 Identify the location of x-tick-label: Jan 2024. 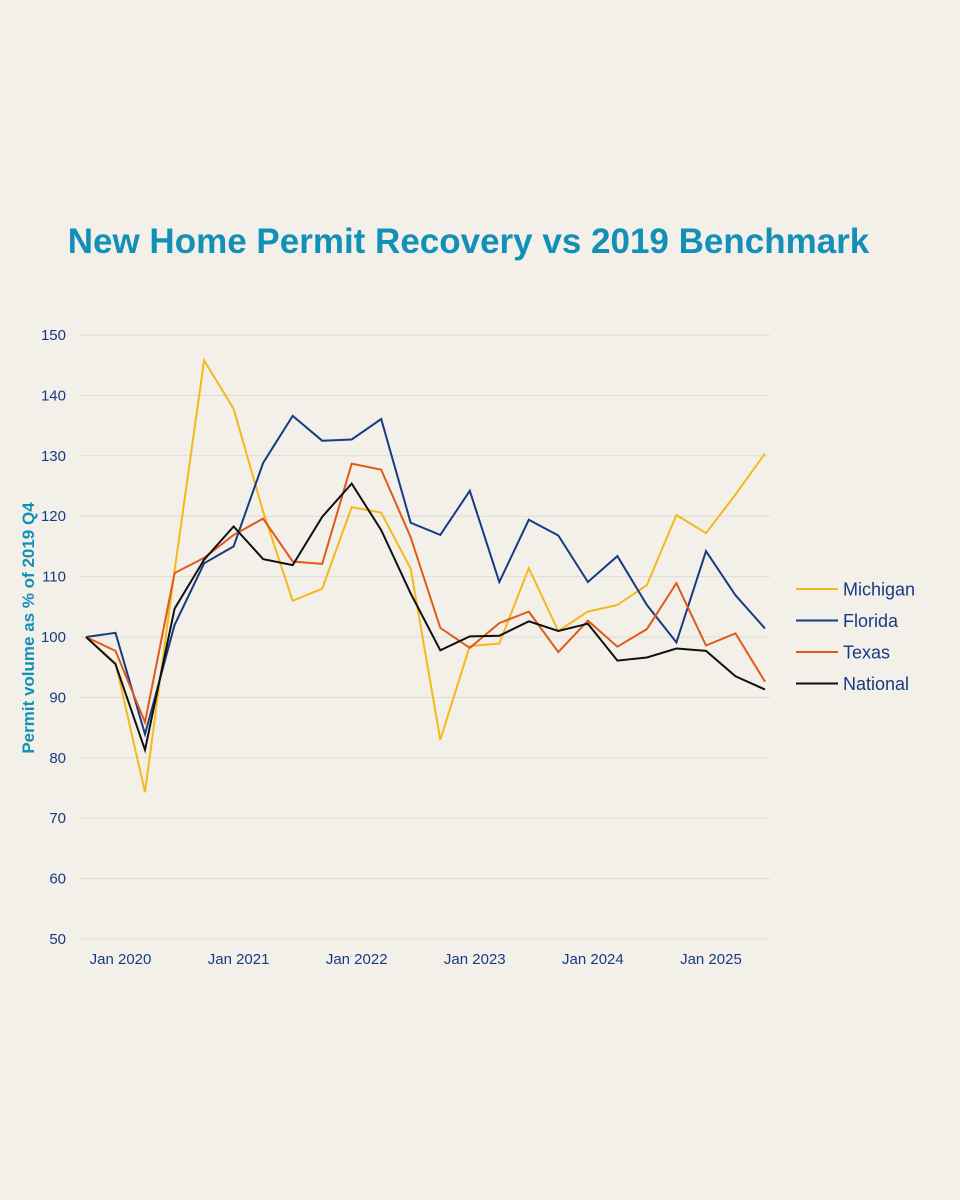
(593, 959).